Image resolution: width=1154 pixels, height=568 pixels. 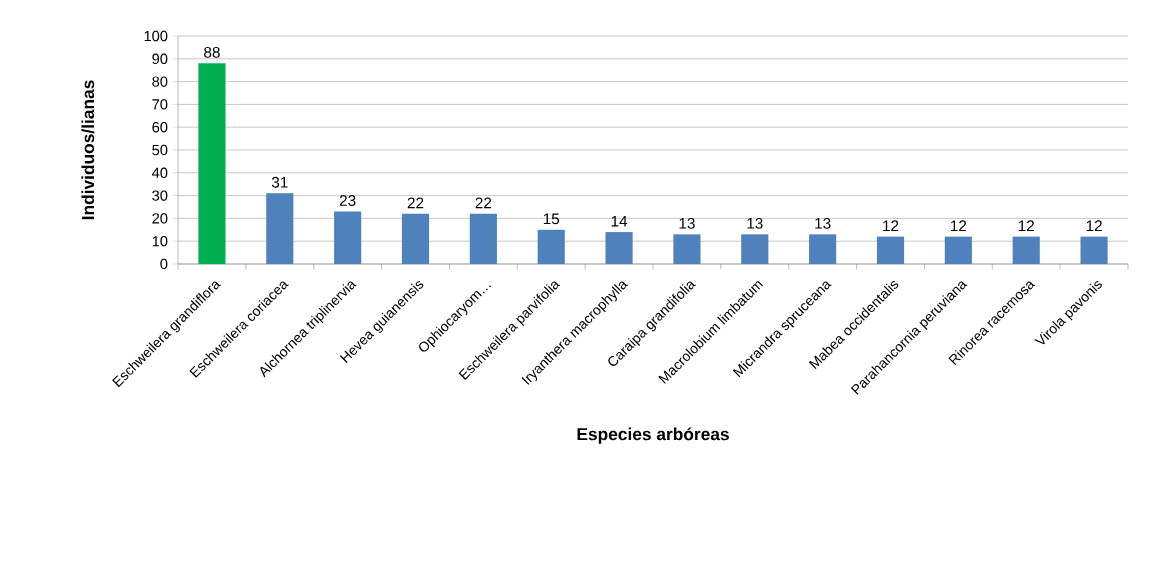 What do you see at coordinates (159, 172) in the screenshot?
I see `y-tick-label: 40` at bounding box center [159, 172].